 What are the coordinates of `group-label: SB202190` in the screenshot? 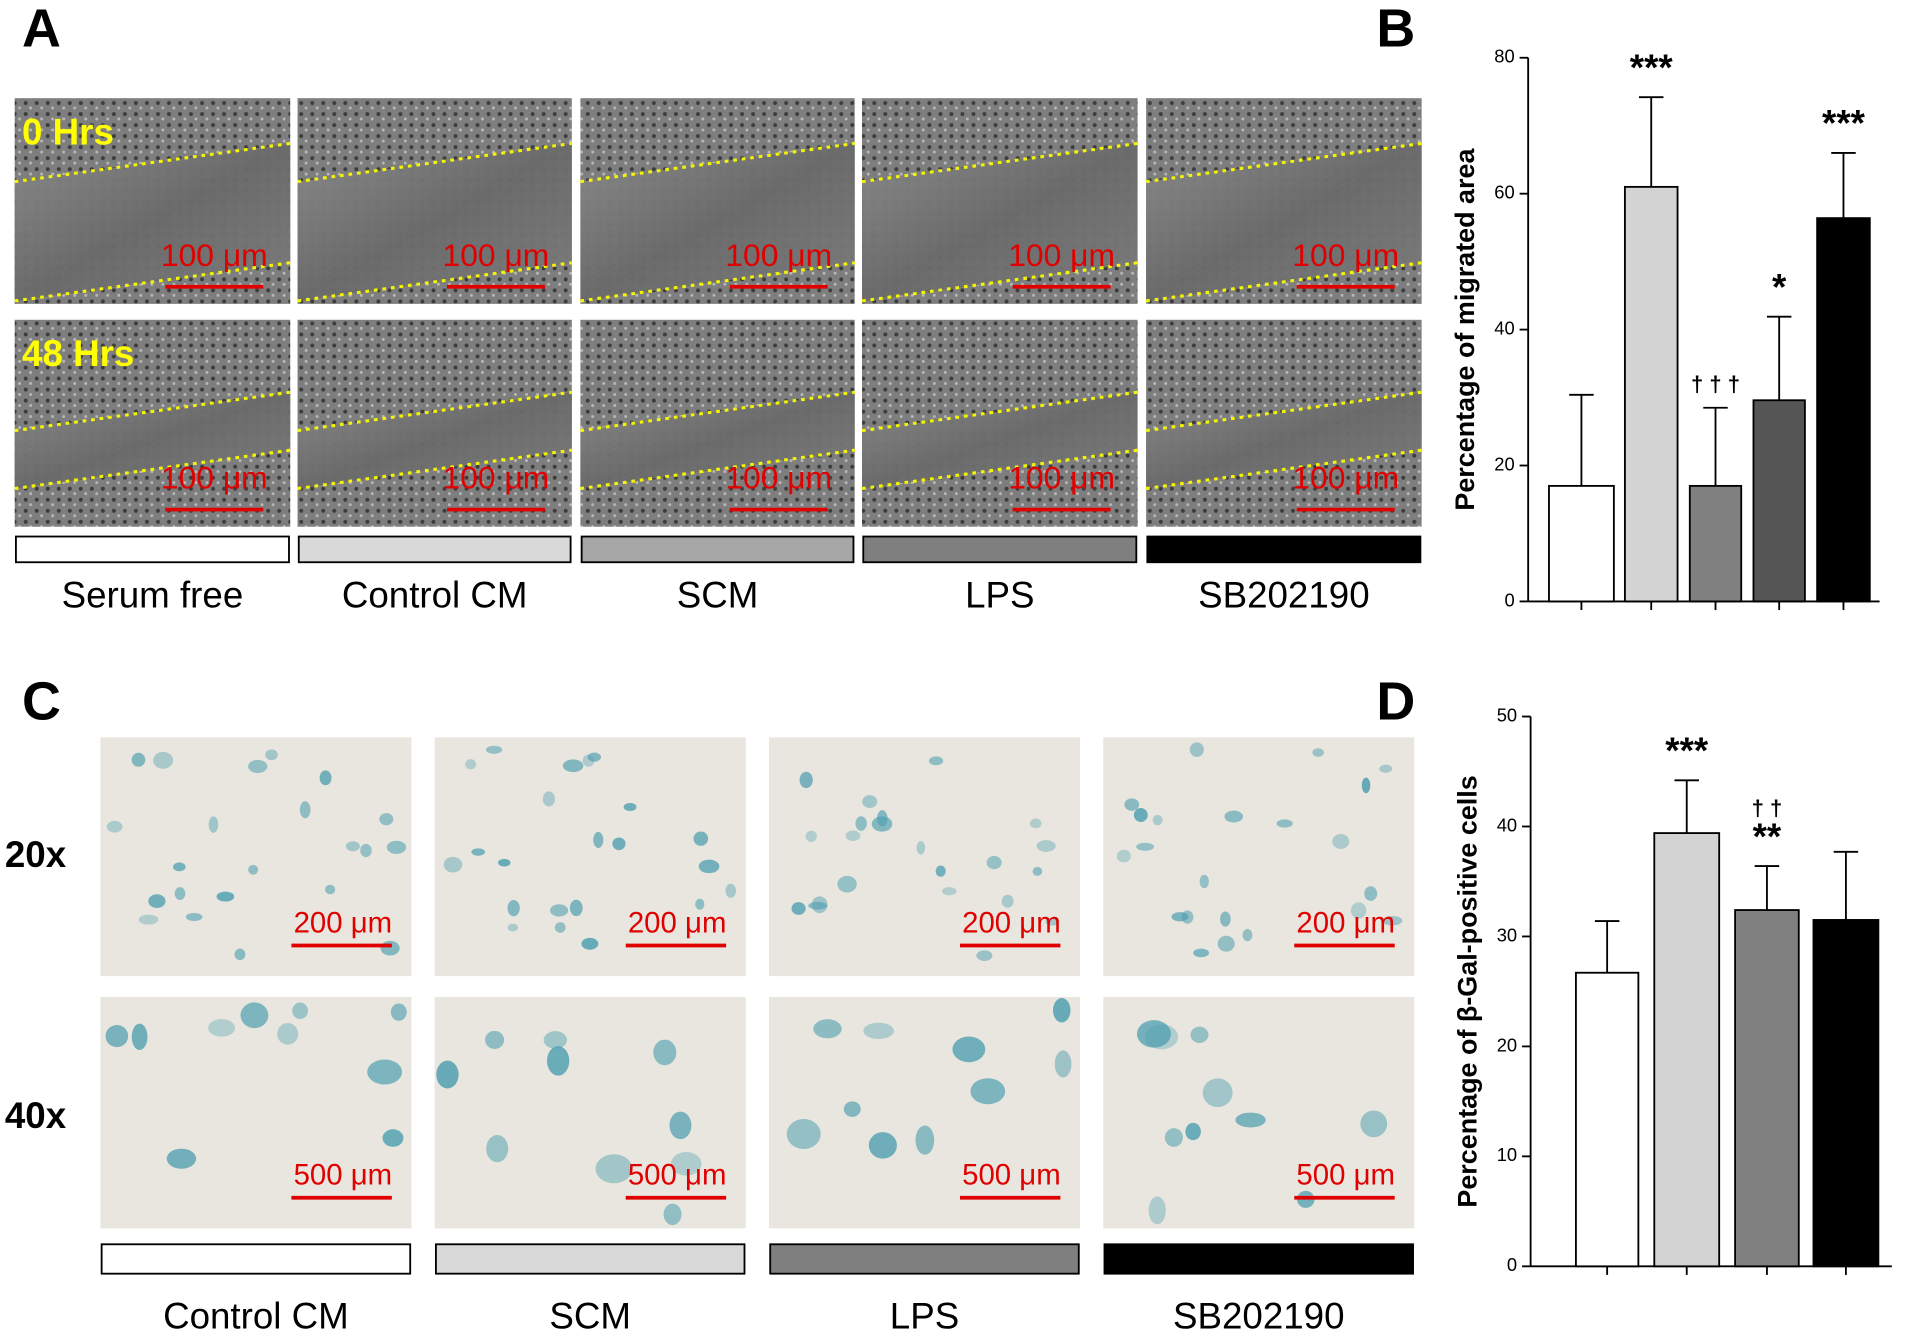 It's located at (1284, 594).